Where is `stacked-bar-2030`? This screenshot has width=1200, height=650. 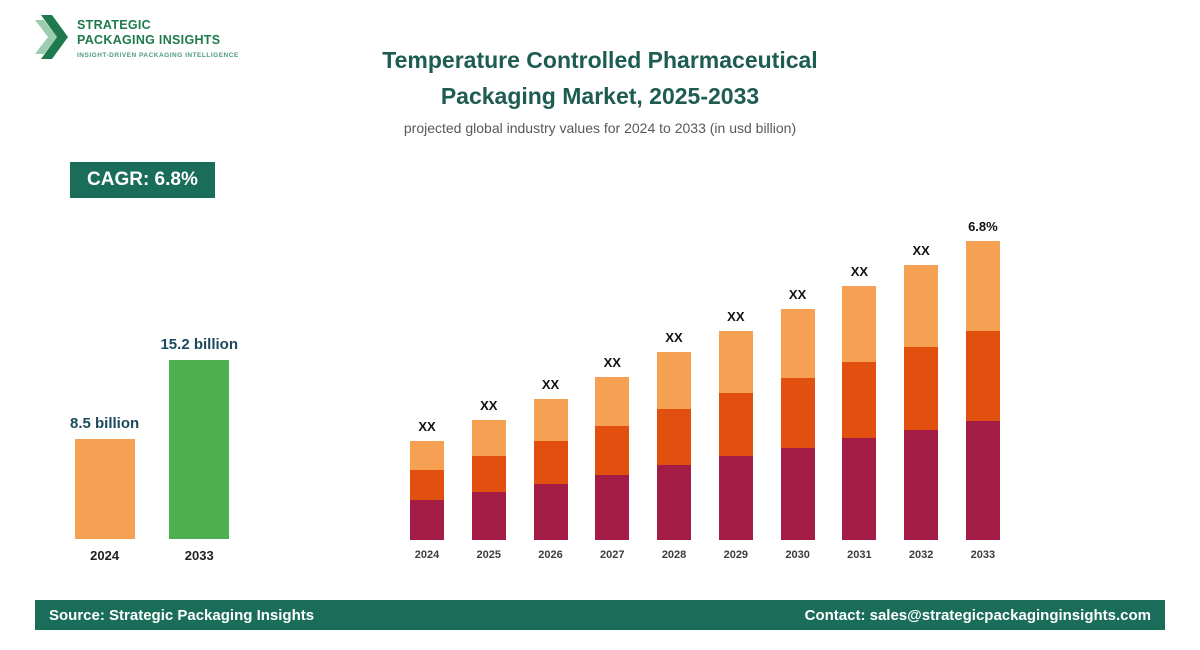 stacked-bar-2030 is located at coordinates (797, 424).